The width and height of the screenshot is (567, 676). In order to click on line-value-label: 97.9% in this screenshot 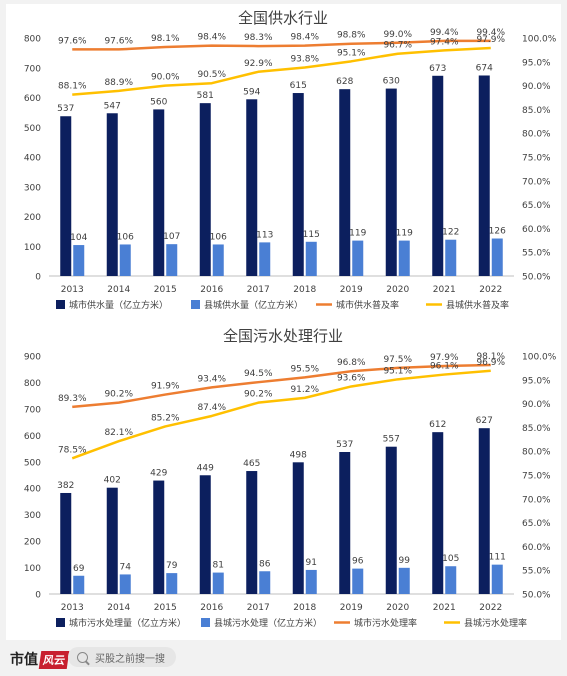, I will do `click(444, 358)`.